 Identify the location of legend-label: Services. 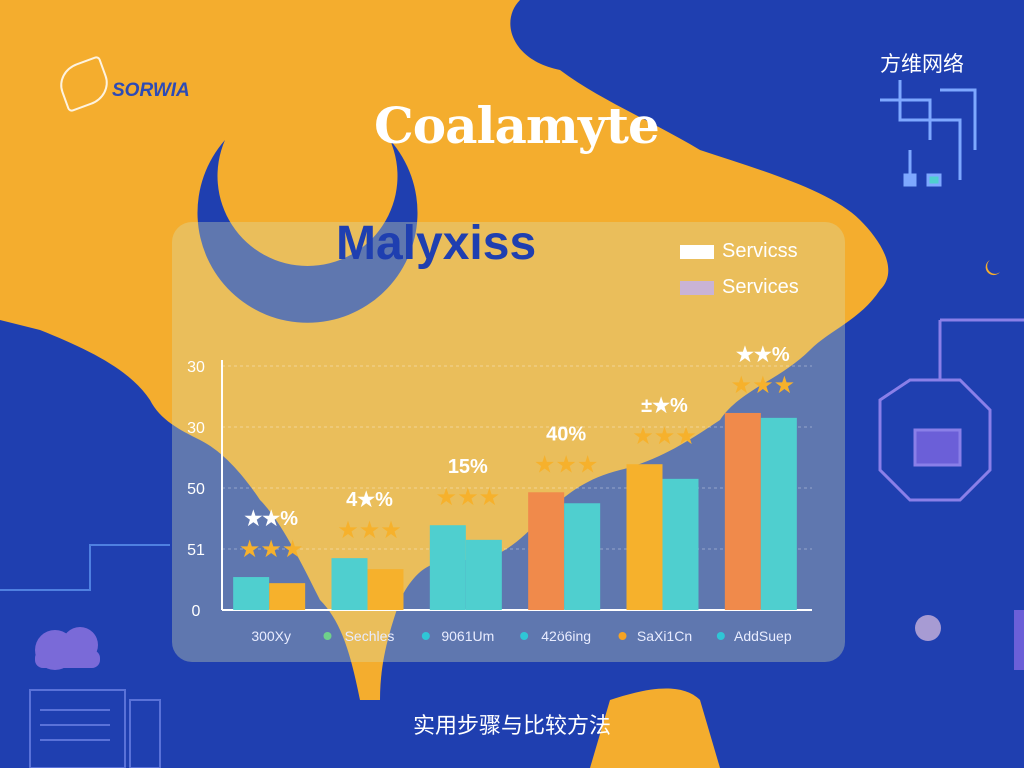
(760, 287).